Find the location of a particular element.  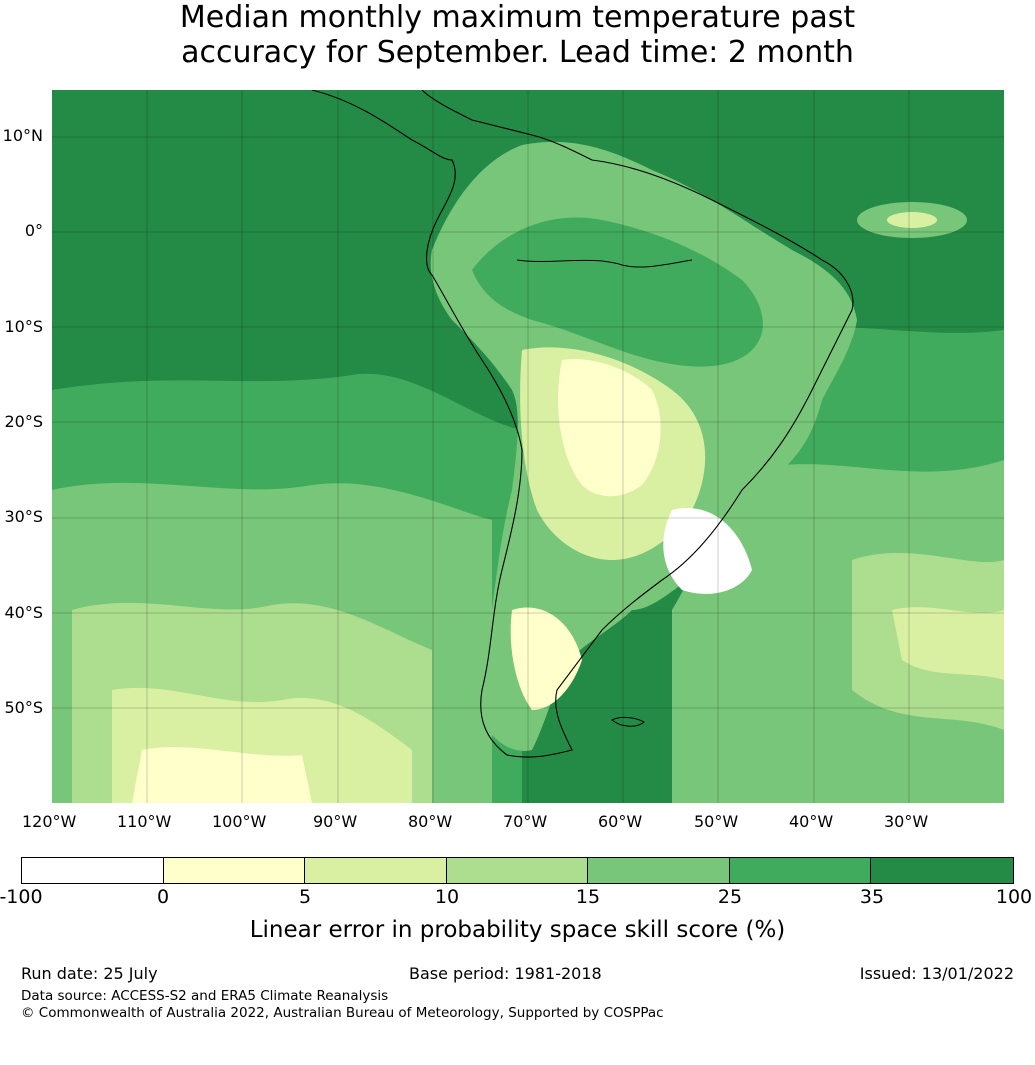

lat-label-0: 0° is located at coordinates (33, 230).